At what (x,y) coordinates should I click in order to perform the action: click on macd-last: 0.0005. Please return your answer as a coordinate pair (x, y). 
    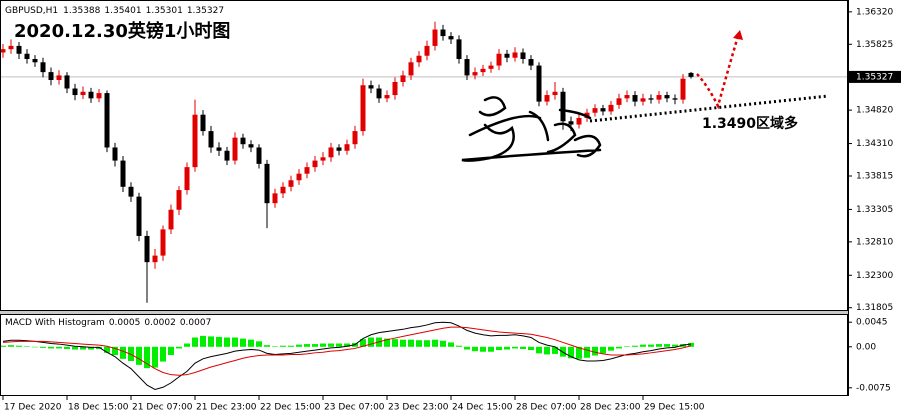
    Looking at the image, I should click on (125, 323).